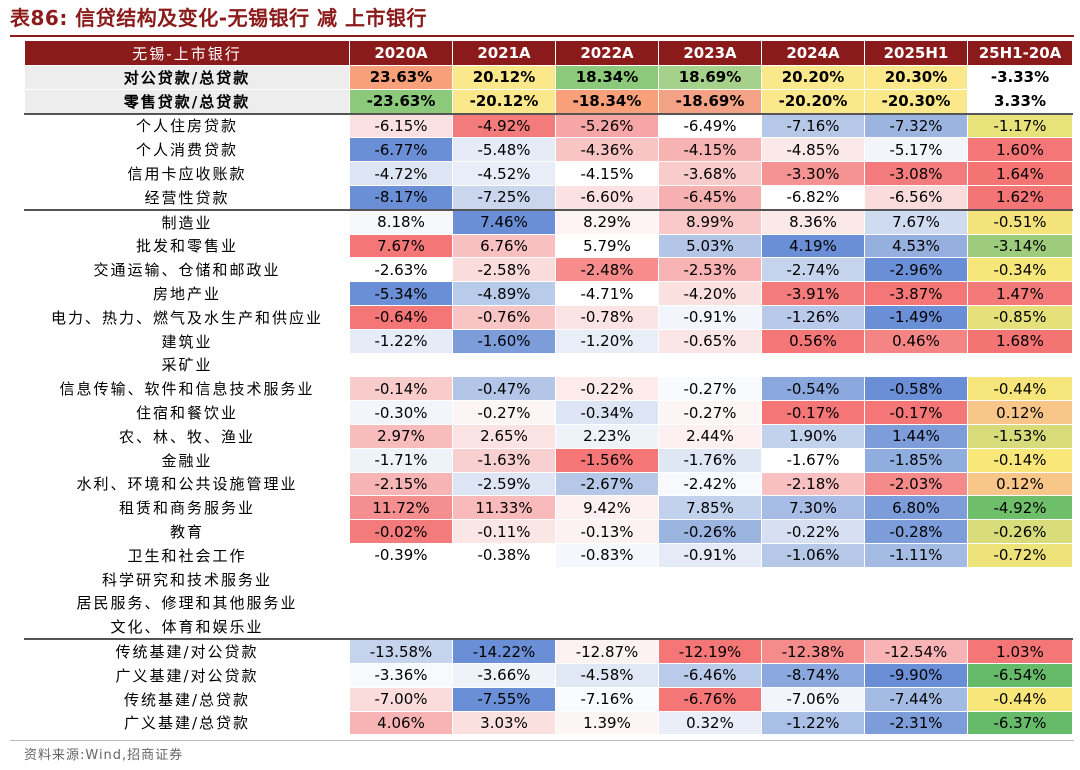 This screenshot has width=1080, height=770. I want to click on row-label: 交通运输、仓储和邮政业, so click(187, 270).